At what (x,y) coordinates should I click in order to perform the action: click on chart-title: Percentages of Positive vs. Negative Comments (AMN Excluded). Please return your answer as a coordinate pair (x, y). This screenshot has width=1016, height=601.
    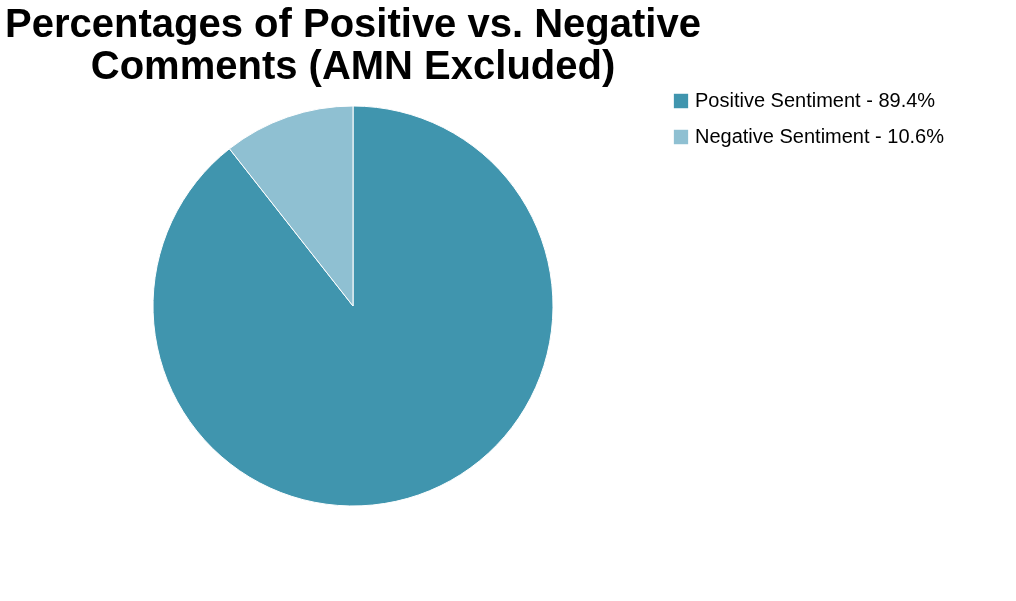
    Looking at the image, I should click on (353, 44).